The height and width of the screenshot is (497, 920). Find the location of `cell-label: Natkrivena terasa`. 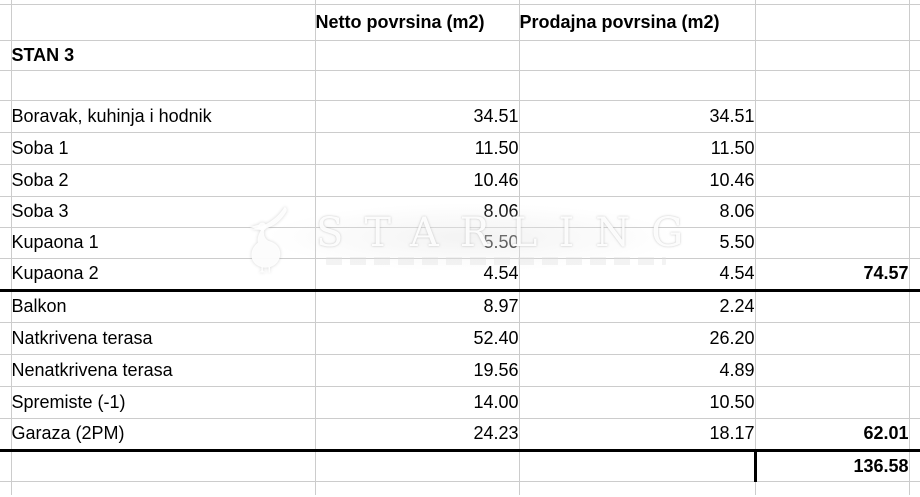

cell-label: Natkrivena terasa is located at coordinates (163, 338).